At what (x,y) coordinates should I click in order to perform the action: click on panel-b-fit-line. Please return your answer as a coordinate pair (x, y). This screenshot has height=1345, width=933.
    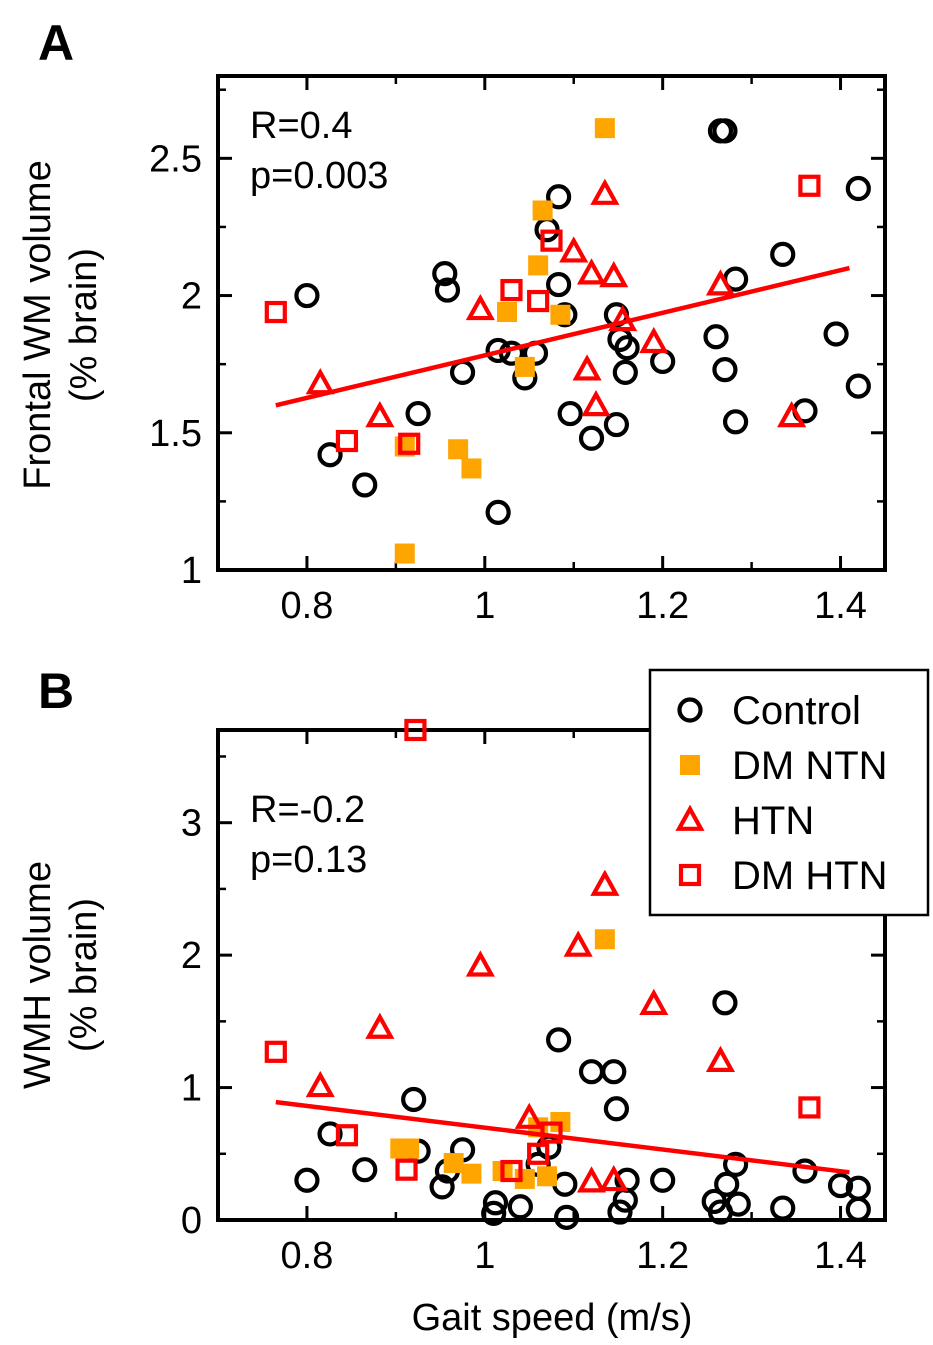
    Looking at the image, I should click on (562, 1137).